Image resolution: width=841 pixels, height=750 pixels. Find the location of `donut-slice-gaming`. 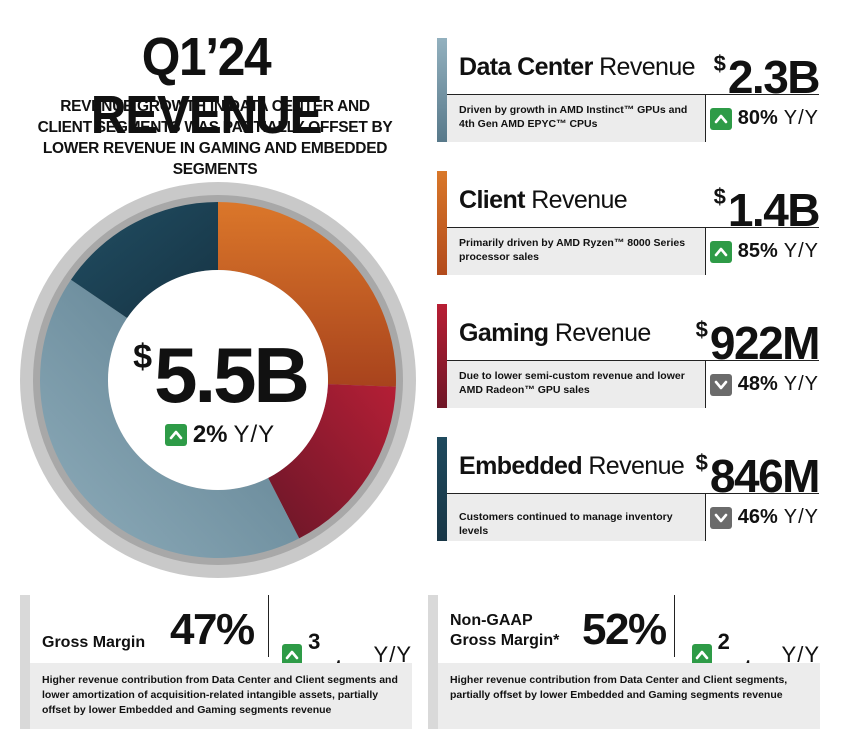

donut-slice-gaming is located at coordinates (332, 461).